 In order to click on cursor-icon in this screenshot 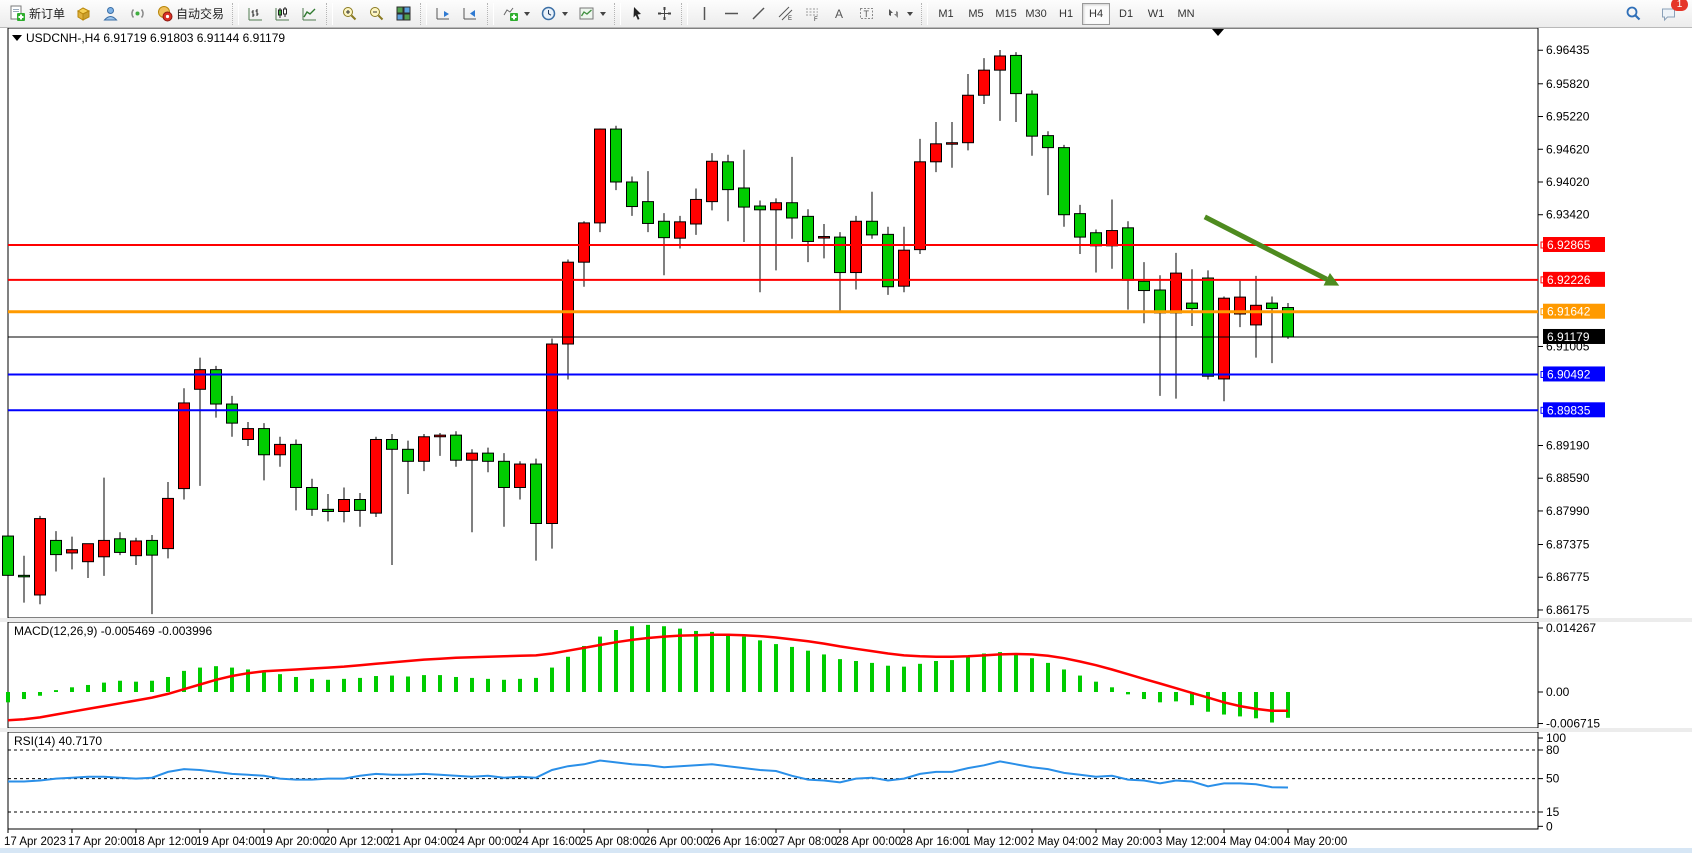, I will do `click(637, 13)`.